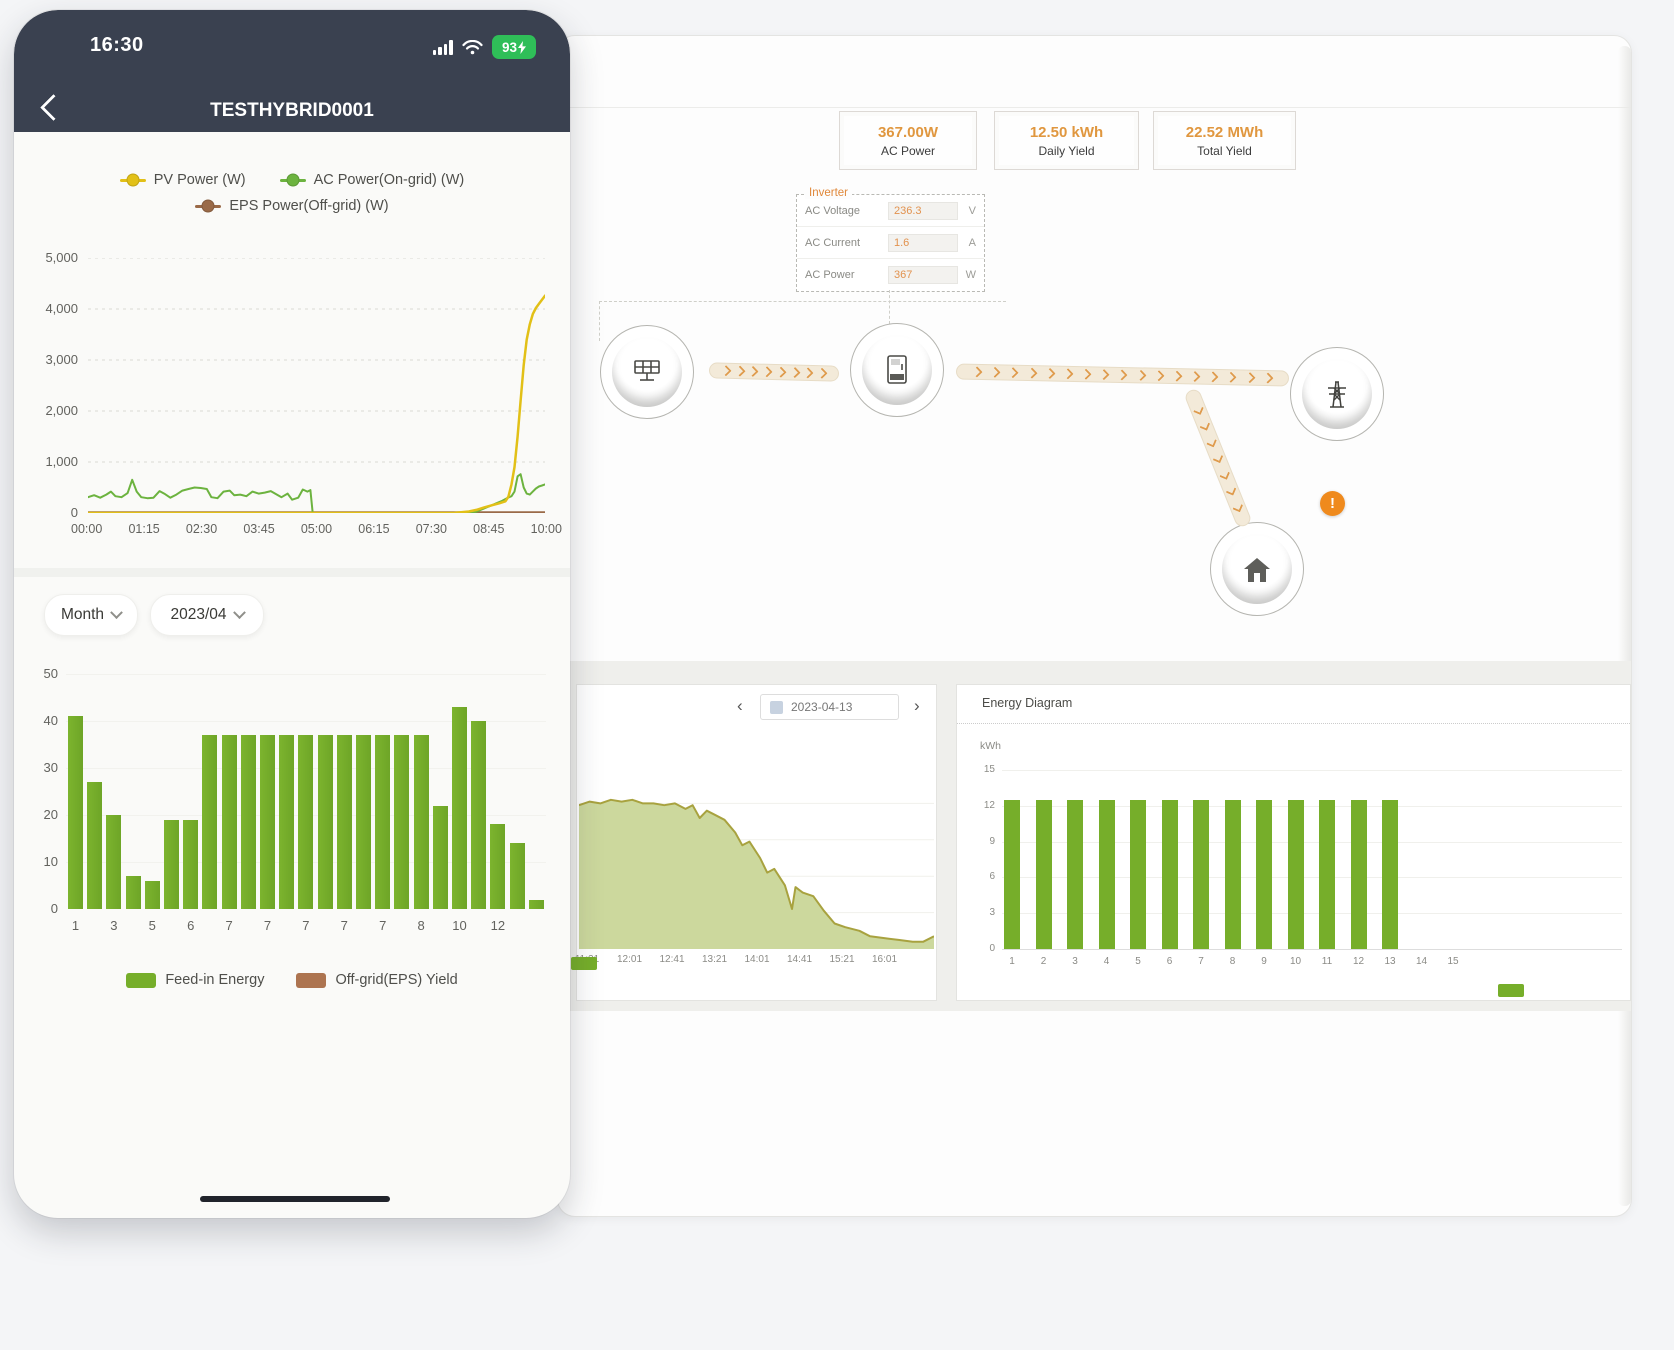 The height and width of the screenshot is (1350, 1674). Describe the element at coordinates (1332, 503) in the screenshot. I see `warning-icon: !` at that location.